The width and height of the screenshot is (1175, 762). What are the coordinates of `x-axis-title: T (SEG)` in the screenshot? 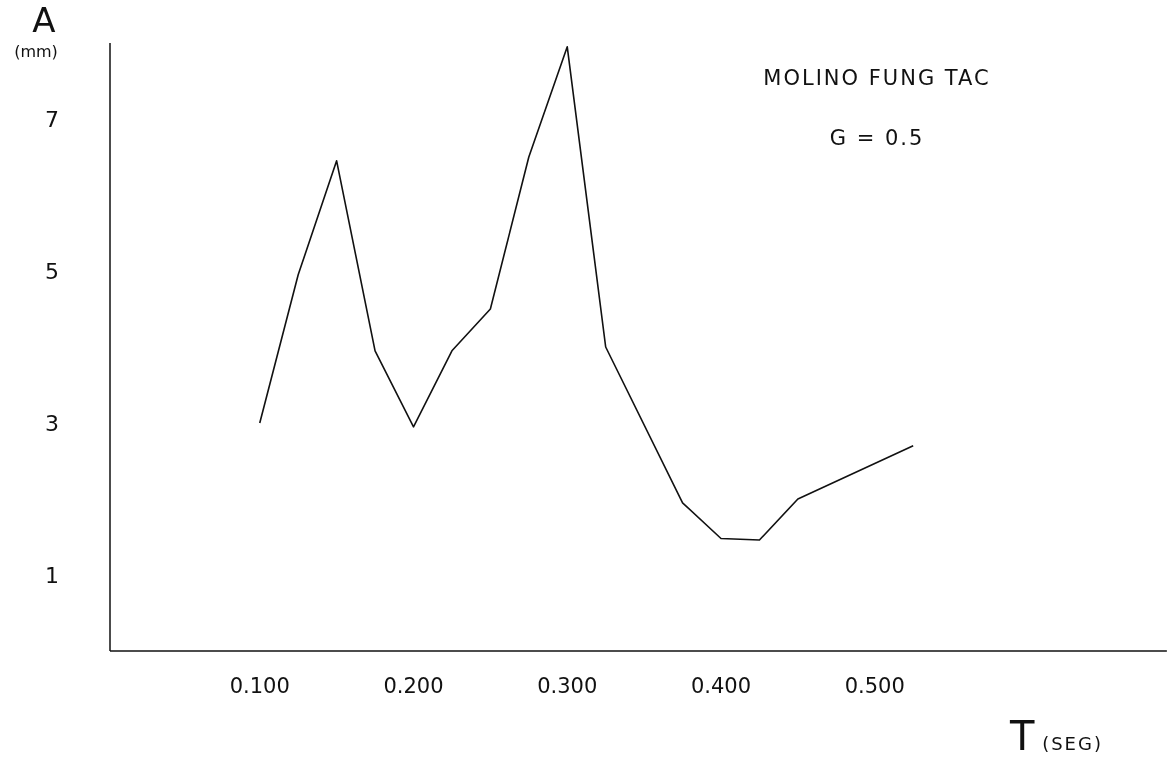 It's located at (1056, 736).